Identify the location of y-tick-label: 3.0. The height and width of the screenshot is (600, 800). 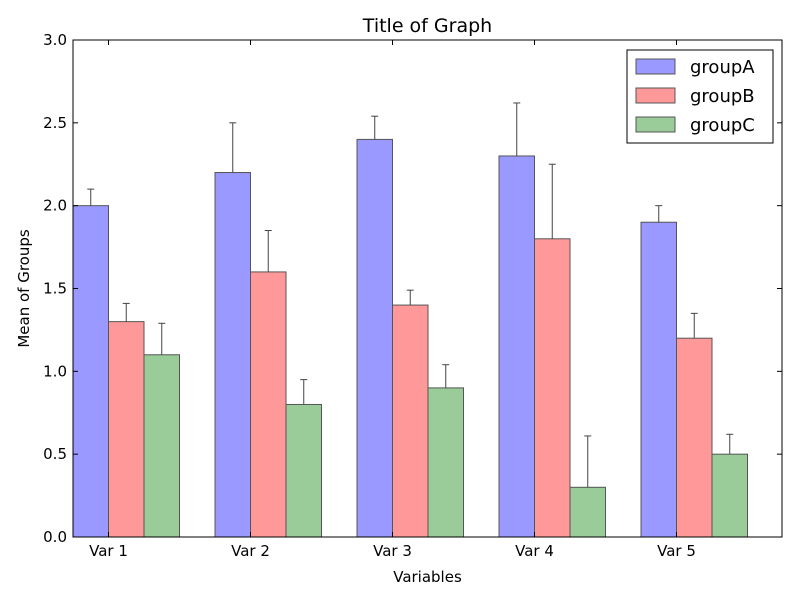
(55, 40).